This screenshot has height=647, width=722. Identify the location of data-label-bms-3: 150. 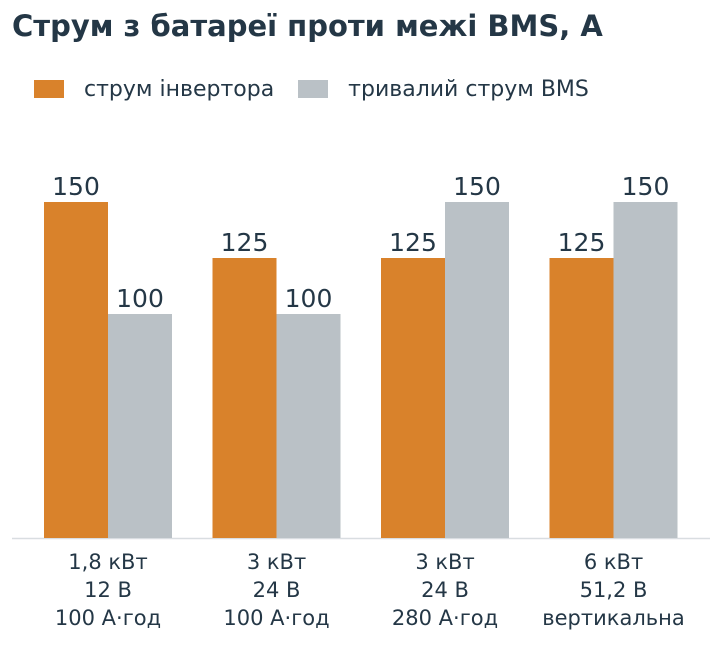
(477, 186).